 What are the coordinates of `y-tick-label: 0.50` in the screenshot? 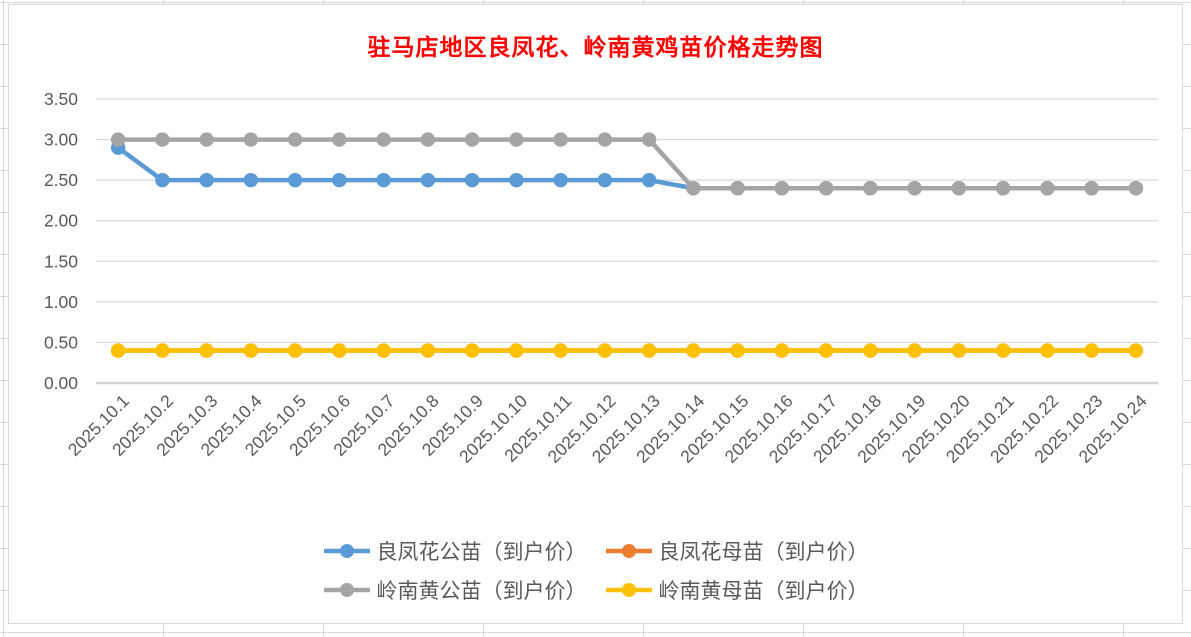 It's located at (61, 342).